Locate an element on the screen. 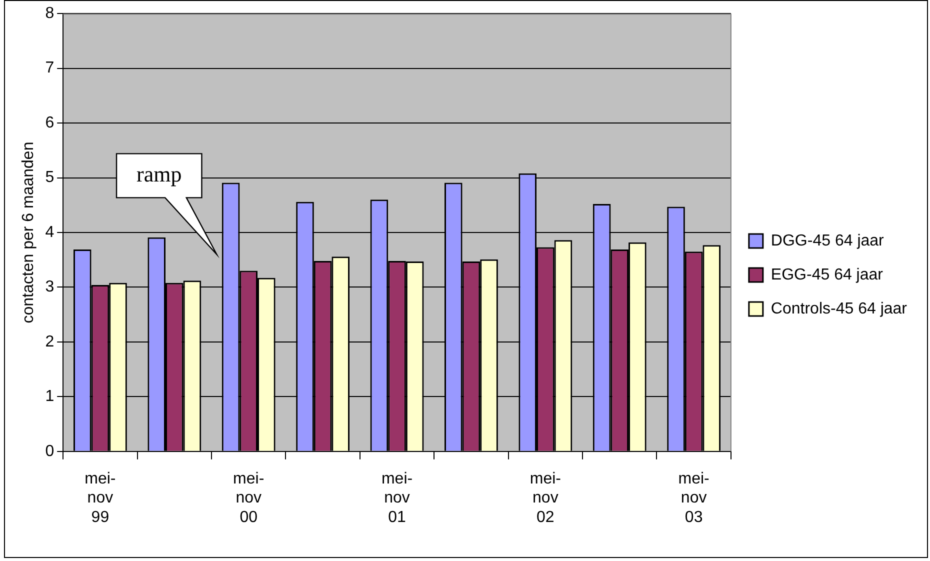 The width and height of the screenshot is (930, 561). y-tick-label: 8 is located at coordinates (49, 13).